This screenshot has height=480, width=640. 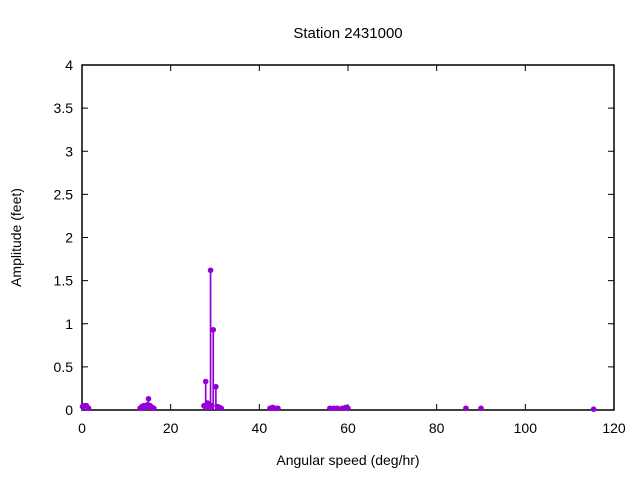 I want to click on x-tick-label: 120, so click(x=614, y=428).